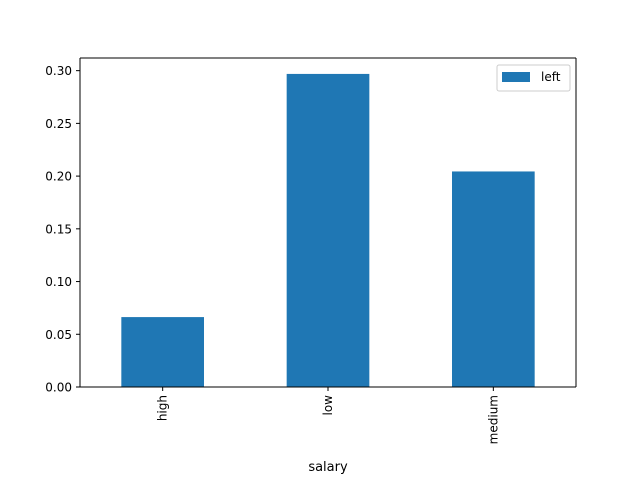  I want to click on bar-low, so click(328, 230).